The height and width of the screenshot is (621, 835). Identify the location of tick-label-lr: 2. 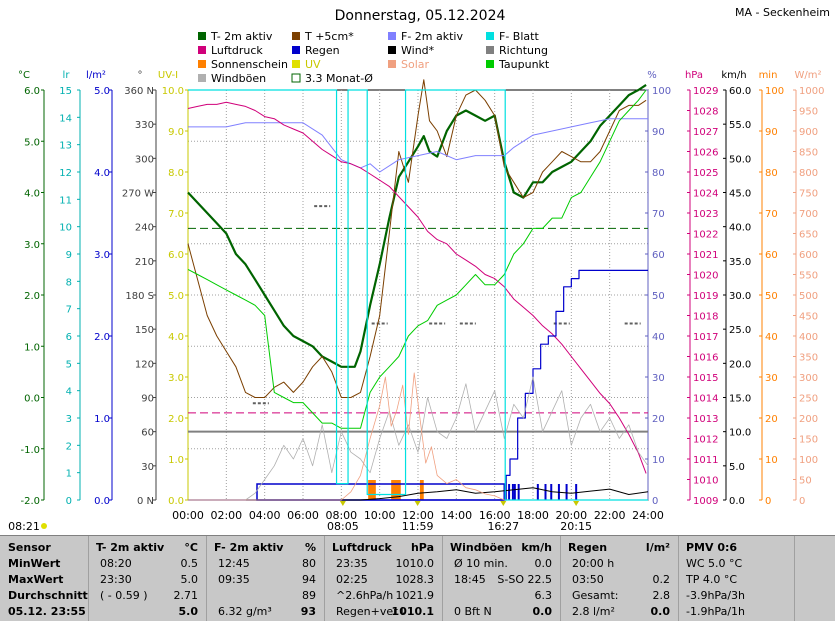
(69, 446).